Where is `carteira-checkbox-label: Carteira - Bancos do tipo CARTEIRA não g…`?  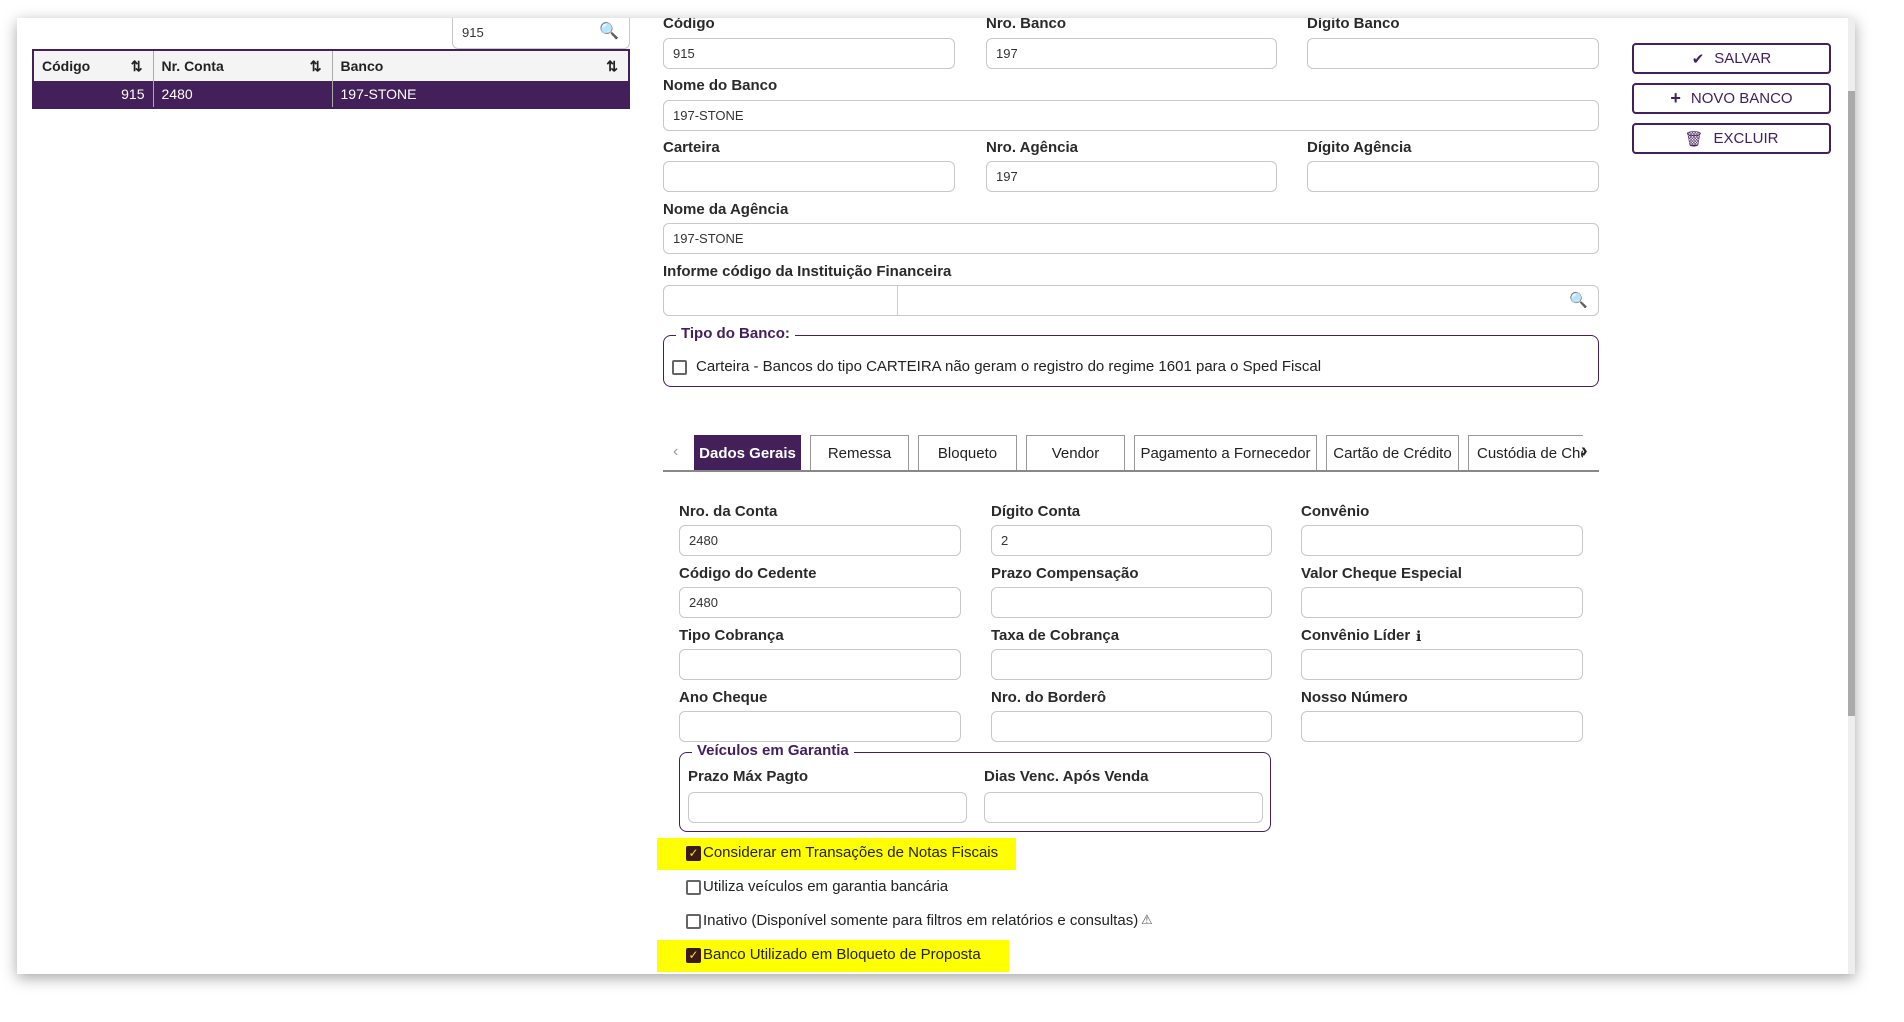
carteira-checkbox-label: Carteira - Bancos do tipo CARTEIRA não g… is located at coordinates (1009, 366).